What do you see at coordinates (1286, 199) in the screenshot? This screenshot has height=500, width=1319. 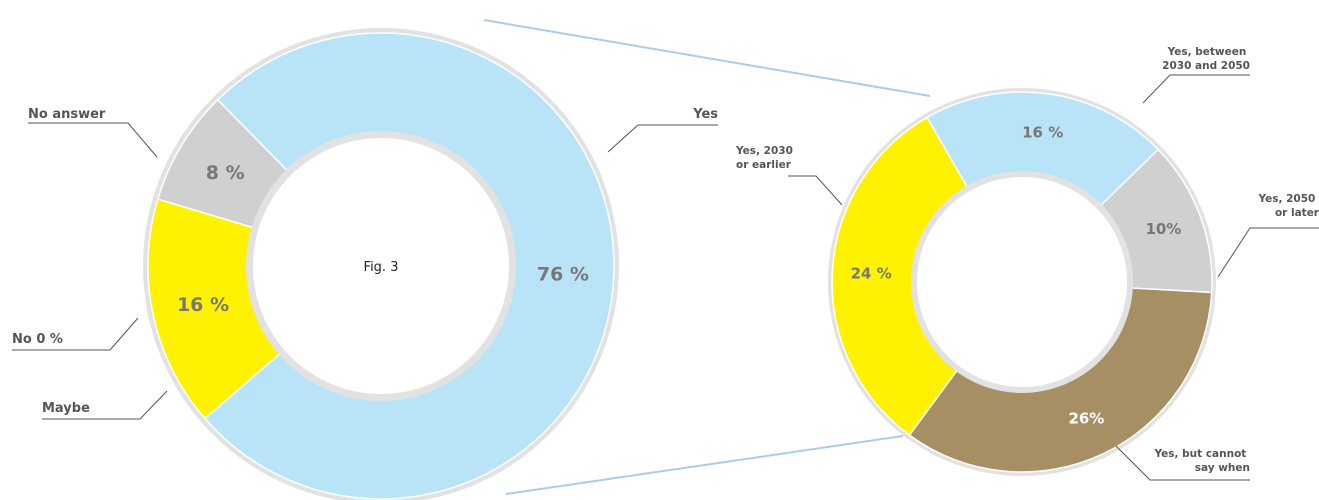 I see `label-line-1: Yes, 2050` at bounding box center [1286, 199].